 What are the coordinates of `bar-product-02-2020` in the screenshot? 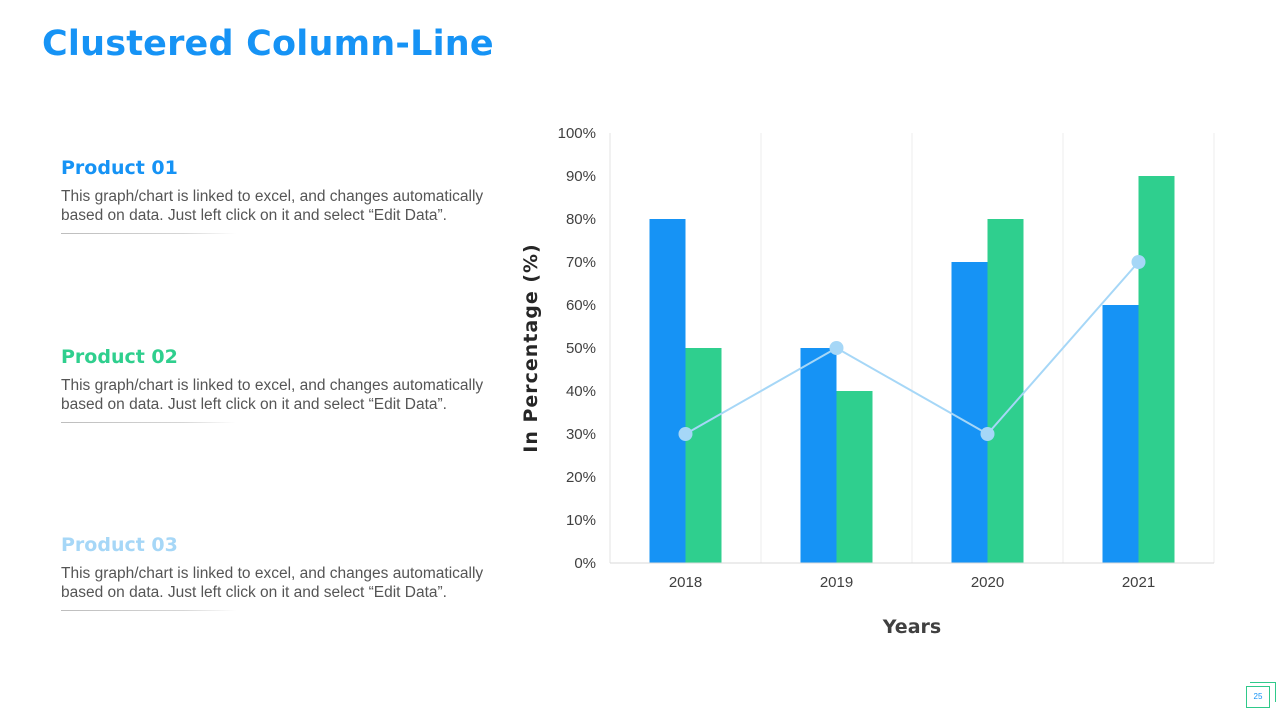 It's located at (1005, 391).